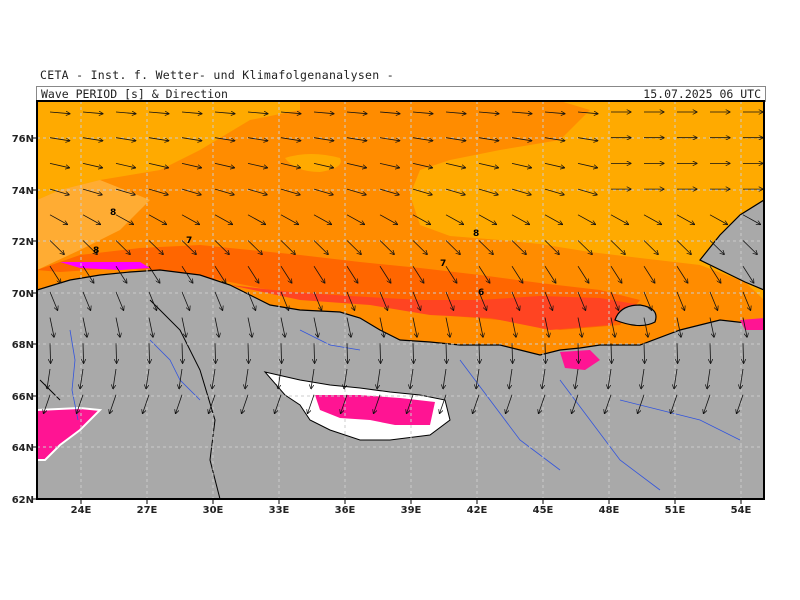 The height and width of the screenshot is (600, 800). I want to click on lon-tick-label: 33E, so click(279, 510).